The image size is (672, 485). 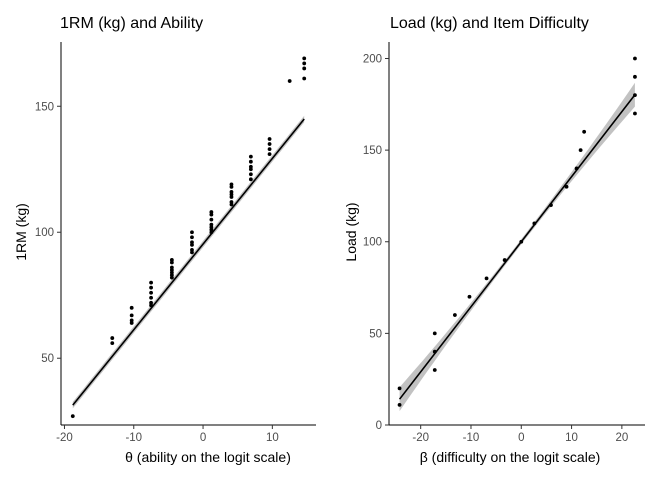 I want to click on x-ticks: -20 -10 0 10 20, so click(x=520, y=434).